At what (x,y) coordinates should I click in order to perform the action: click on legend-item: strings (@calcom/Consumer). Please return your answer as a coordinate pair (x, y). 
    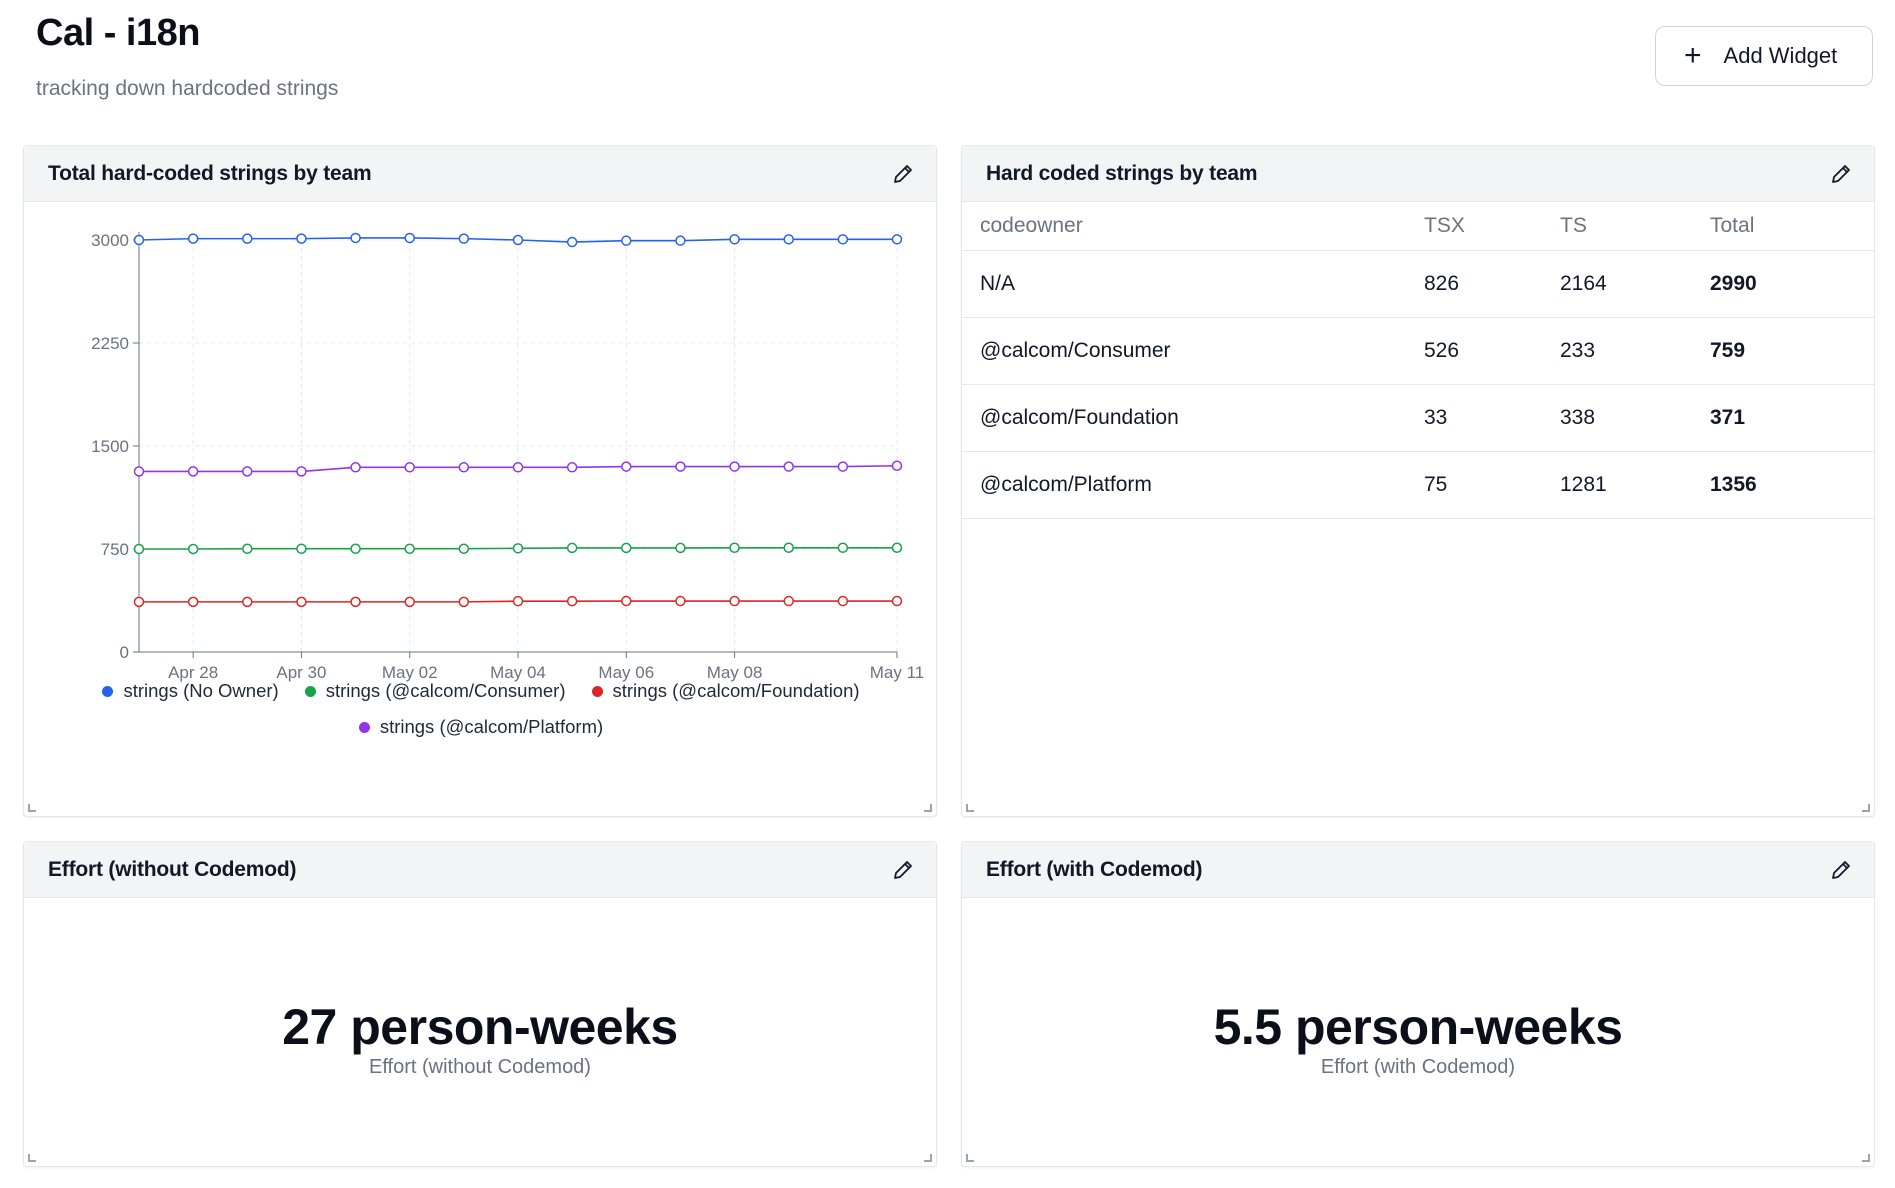
    Looking at the image, I should click on (435, 691).